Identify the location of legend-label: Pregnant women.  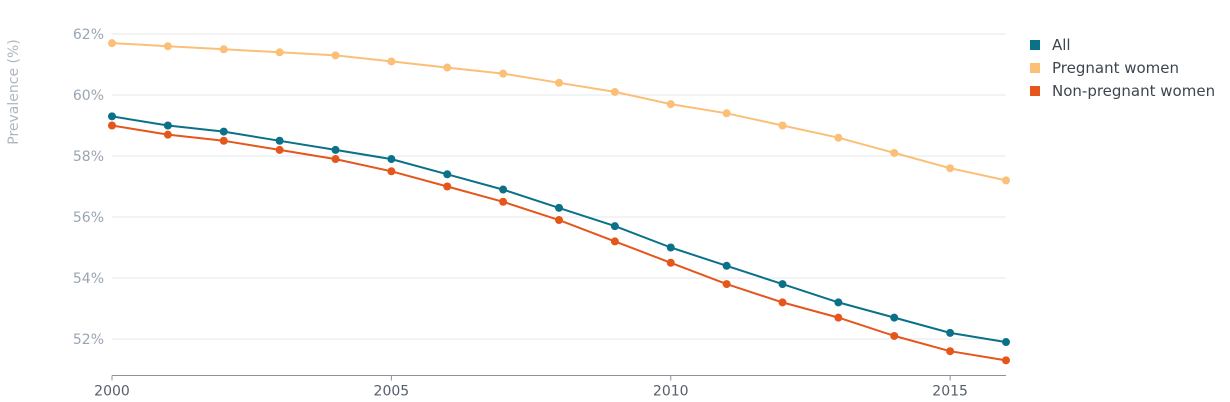
(1116, 67).